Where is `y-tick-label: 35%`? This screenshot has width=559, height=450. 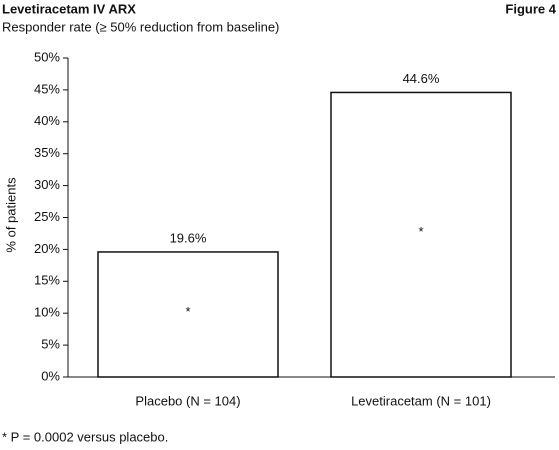
y-tick-label: 35% is located at coordinates (47, 152).